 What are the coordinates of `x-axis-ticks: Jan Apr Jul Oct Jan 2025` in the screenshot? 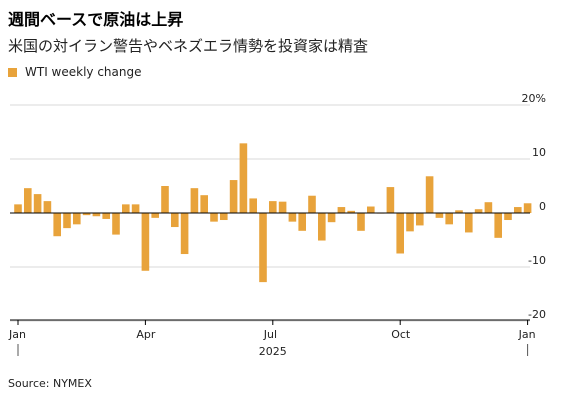 It's located at (272, 338).